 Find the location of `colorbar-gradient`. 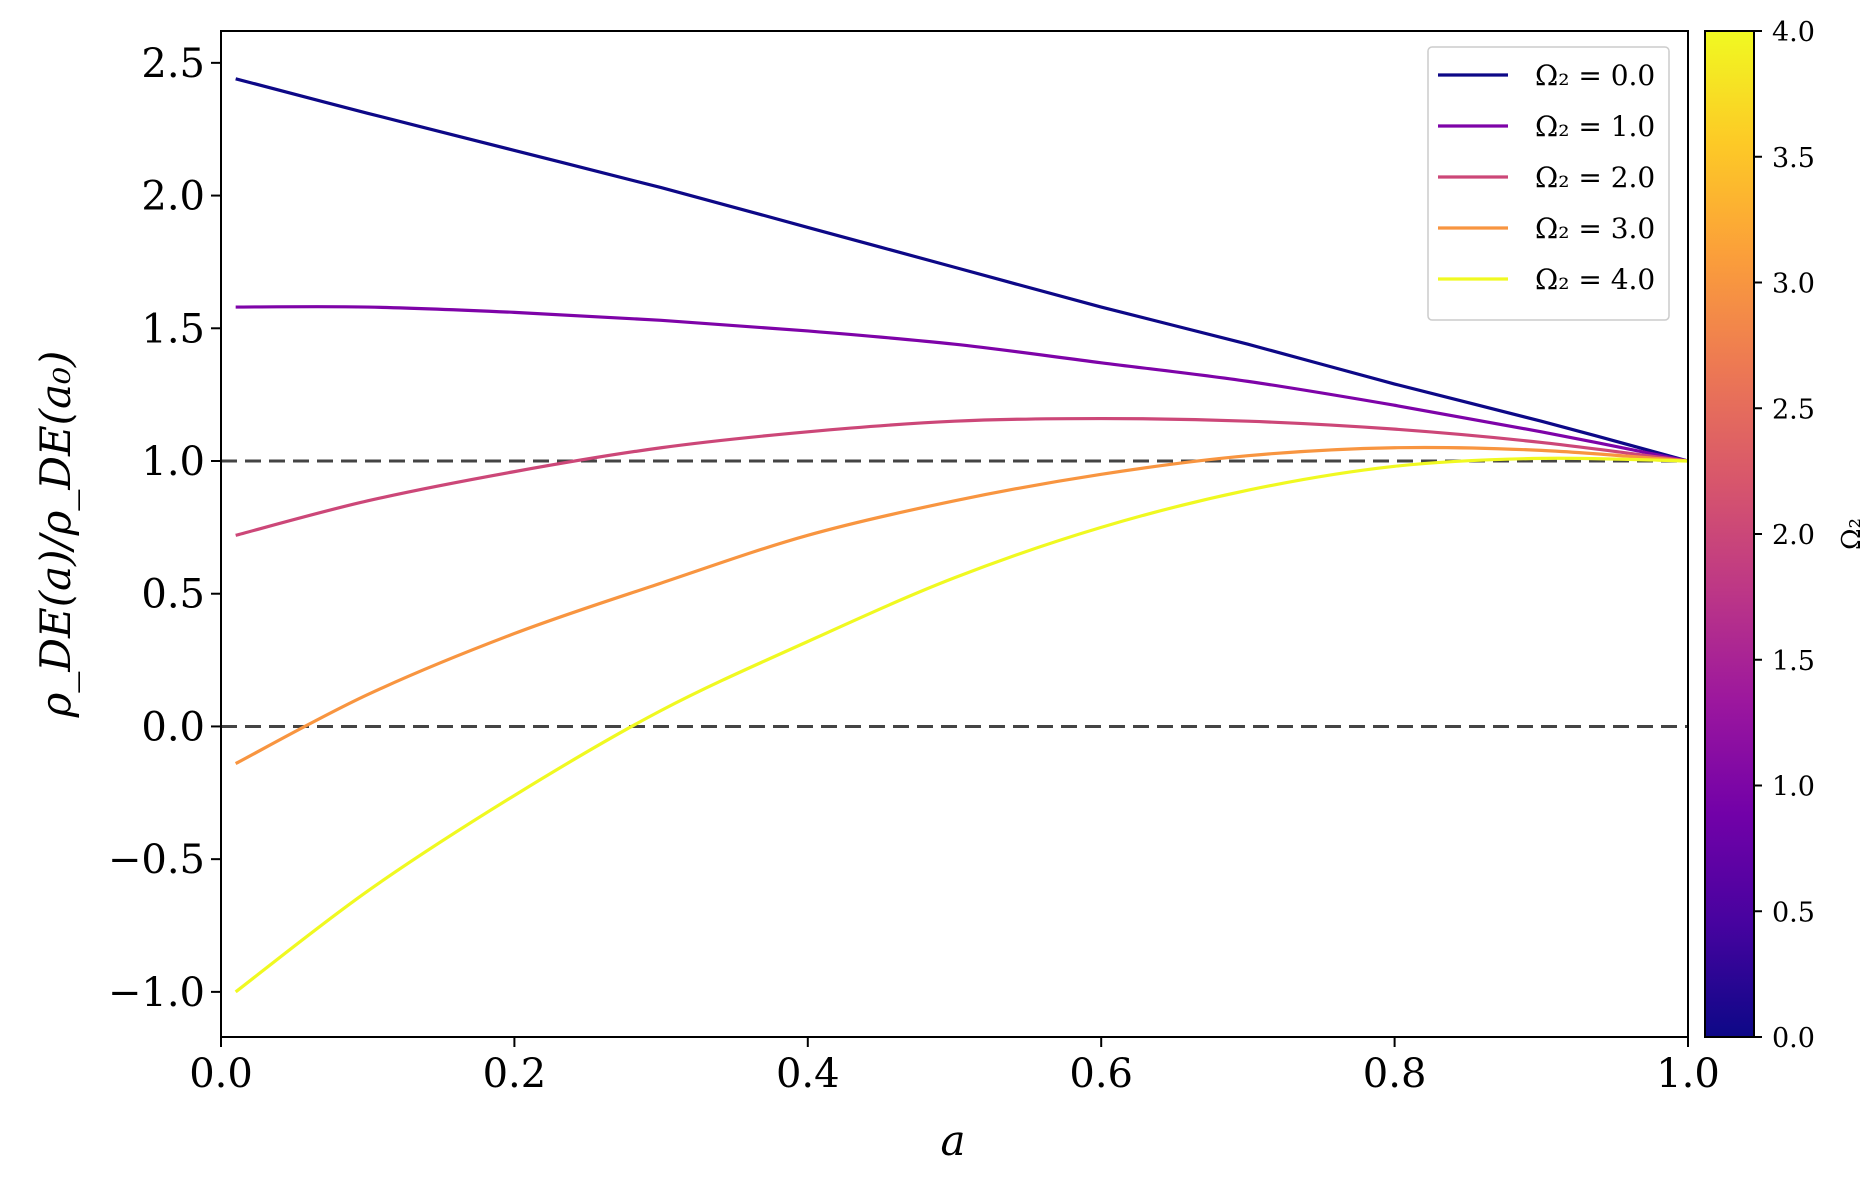

colorbar-gradient is located at coordinates (1729, 534).